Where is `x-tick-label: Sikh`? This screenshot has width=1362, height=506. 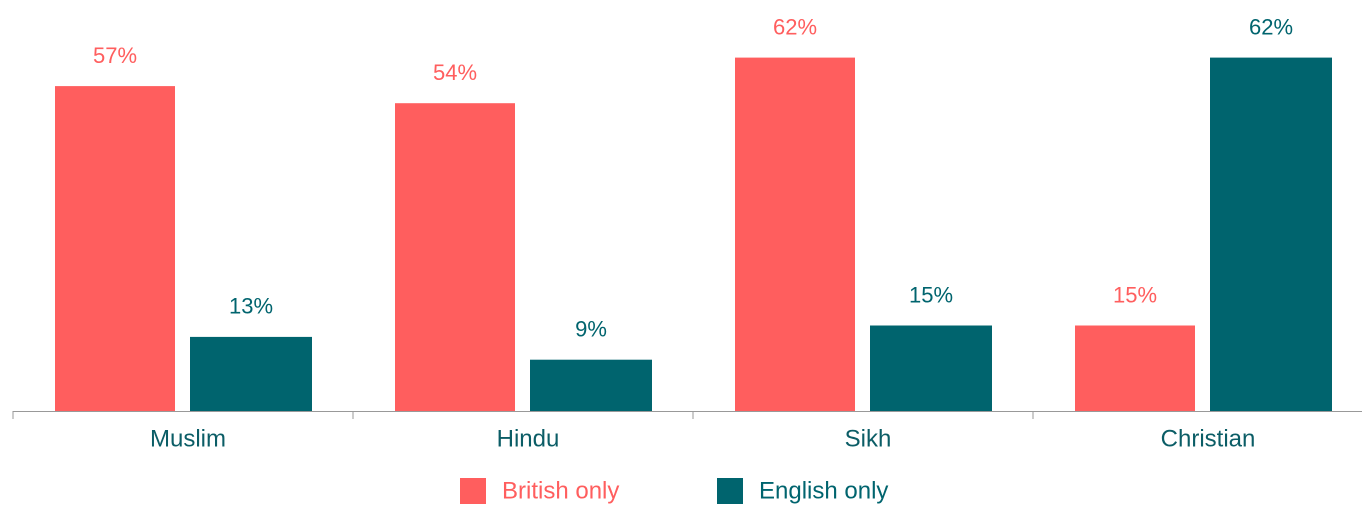 x-tick-label: Sikh is located at coordinates (868, 438).